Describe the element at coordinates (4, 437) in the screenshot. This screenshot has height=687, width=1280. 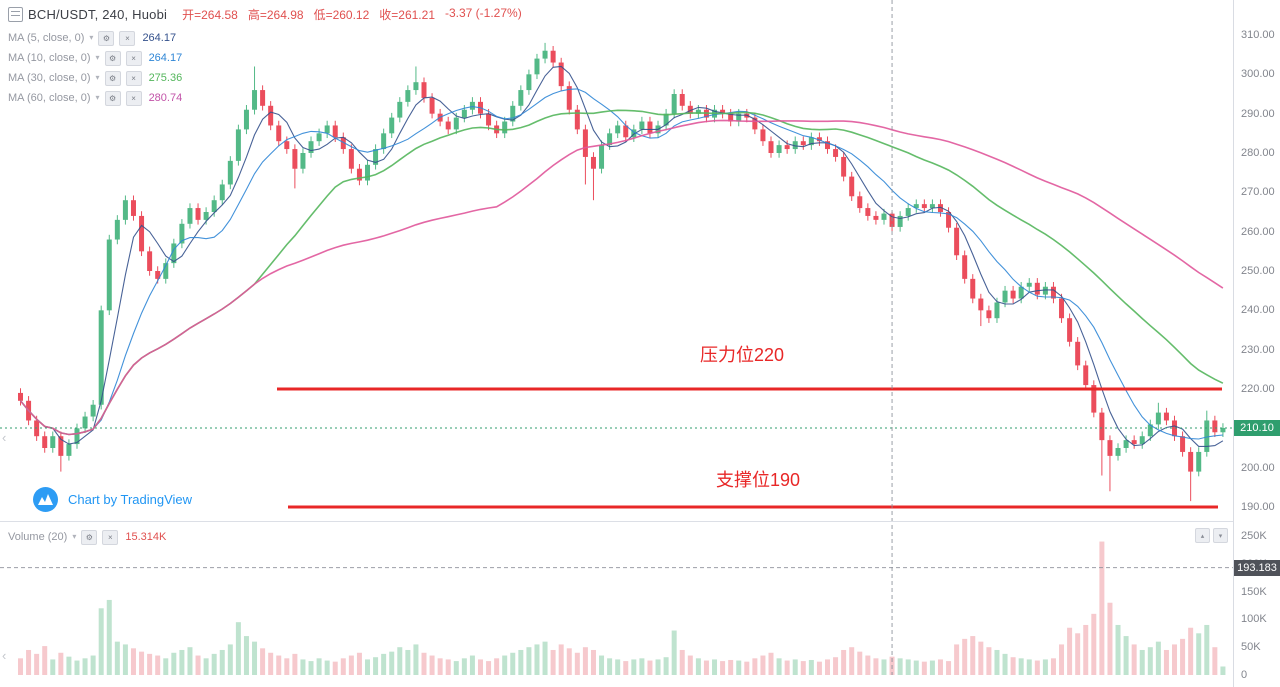
I see `scroll-left-chevron: ‹` at that location.